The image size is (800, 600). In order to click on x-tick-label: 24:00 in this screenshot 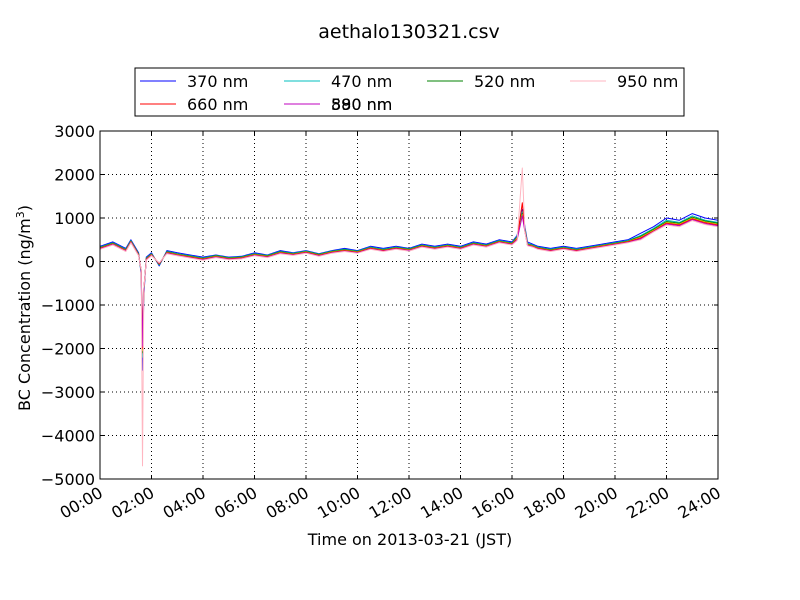, I will do `click(699, 503)`.